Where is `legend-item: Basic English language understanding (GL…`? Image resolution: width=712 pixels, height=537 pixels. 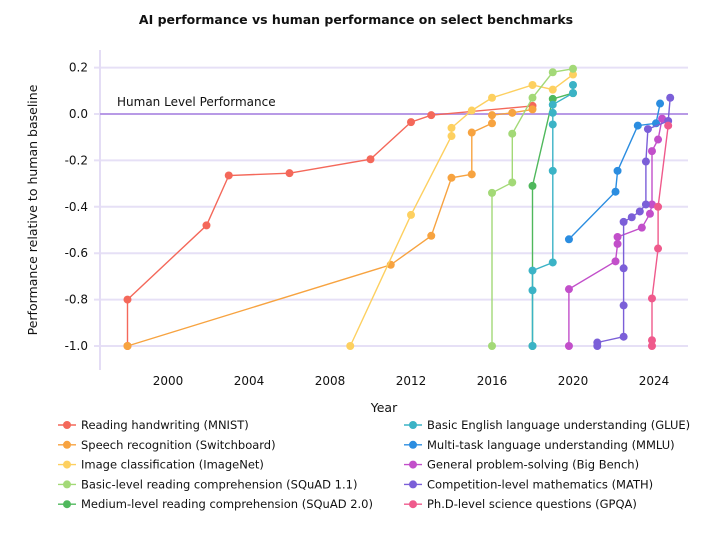 legend-item: Basic English language understanding (GL… is located at coordinates (547, 425).